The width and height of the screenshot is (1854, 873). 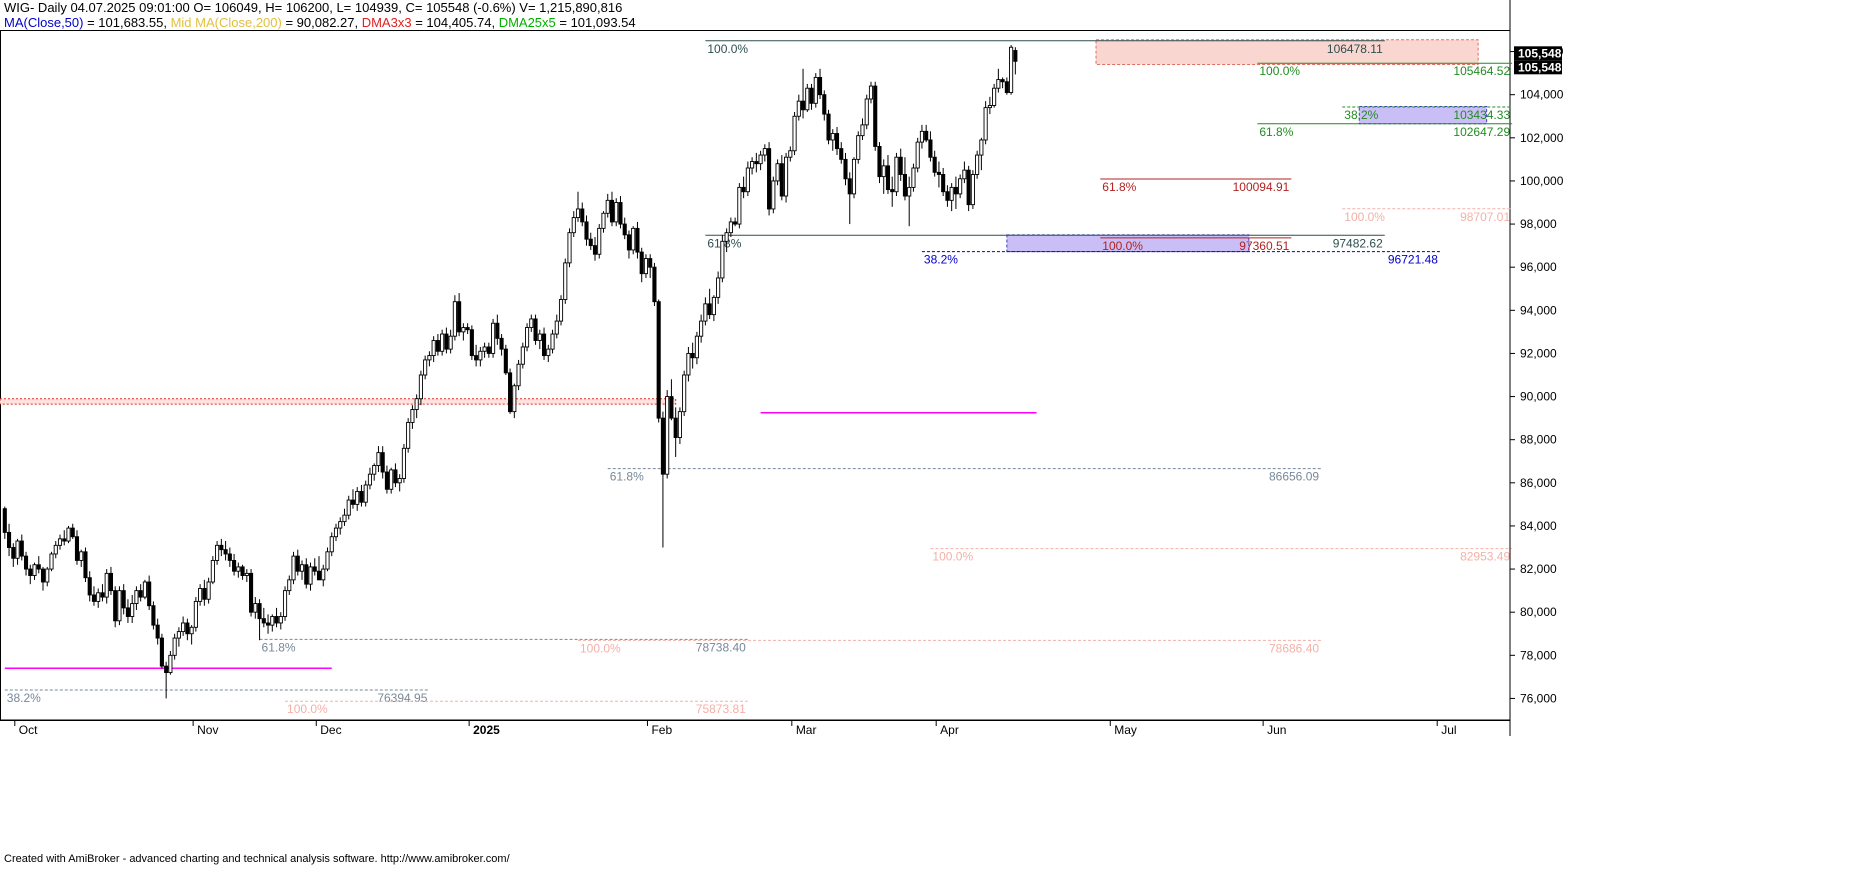 I want to click on level-right-label-fib8-618: 78738.40, so click(x=721, y=647).